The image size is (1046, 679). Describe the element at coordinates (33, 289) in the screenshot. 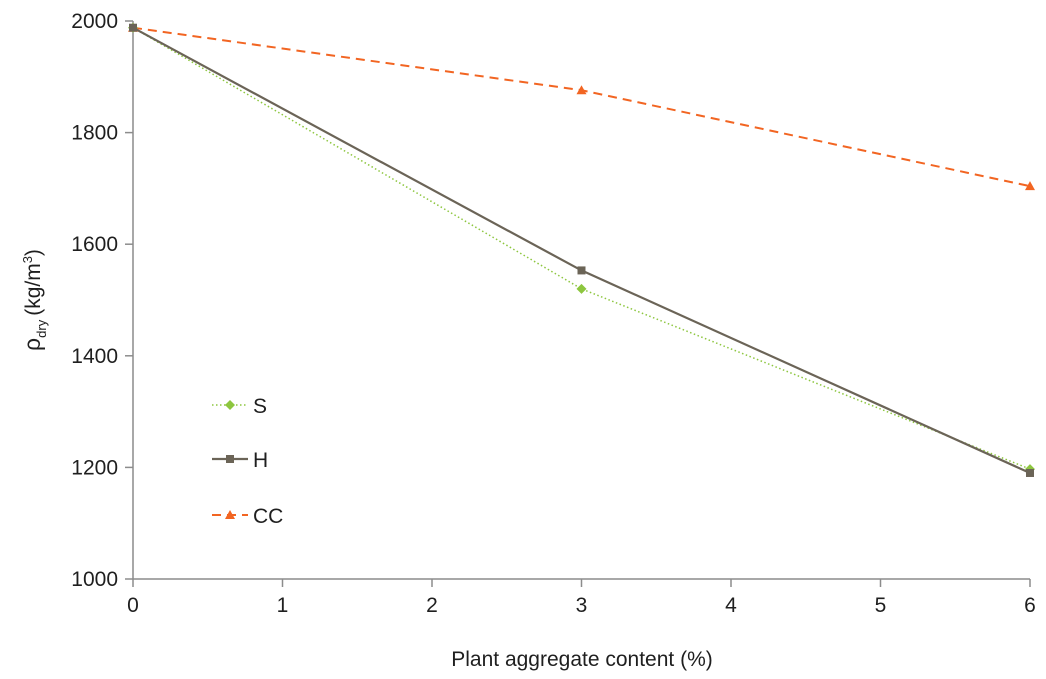

I see `y-axis-title-unit: (kg/m` at that location.